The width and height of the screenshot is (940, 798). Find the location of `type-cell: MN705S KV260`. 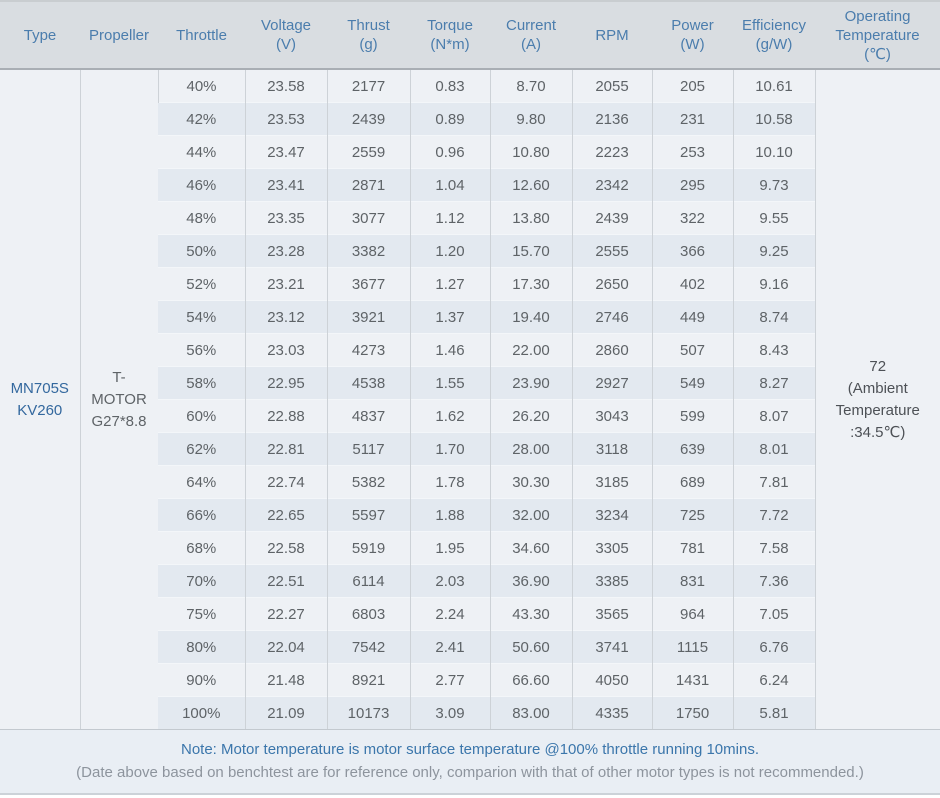

type-cell: MN705S KV260 is located at coordinates (40, 398).